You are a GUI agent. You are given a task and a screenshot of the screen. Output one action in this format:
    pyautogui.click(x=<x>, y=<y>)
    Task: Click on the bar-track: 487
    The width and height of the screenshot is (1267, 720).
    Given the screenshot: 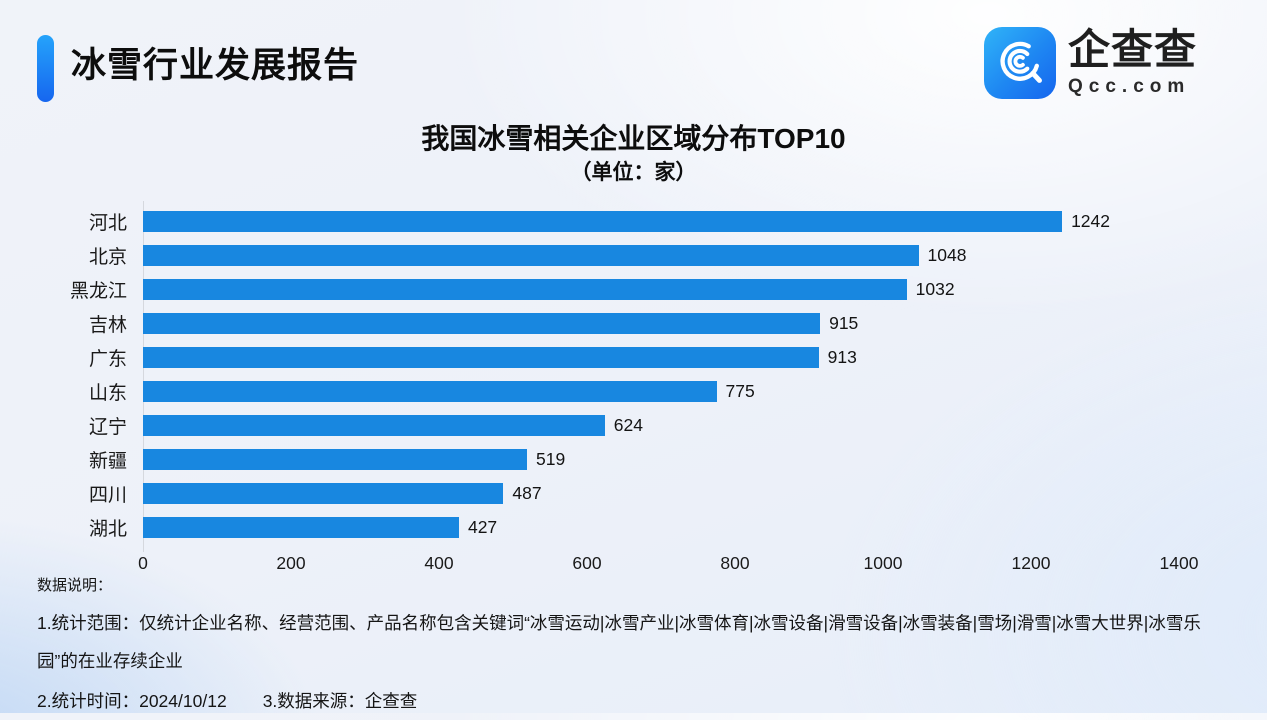 What is the action you would take?
    pyautogui.click(x=661, y=493)
    